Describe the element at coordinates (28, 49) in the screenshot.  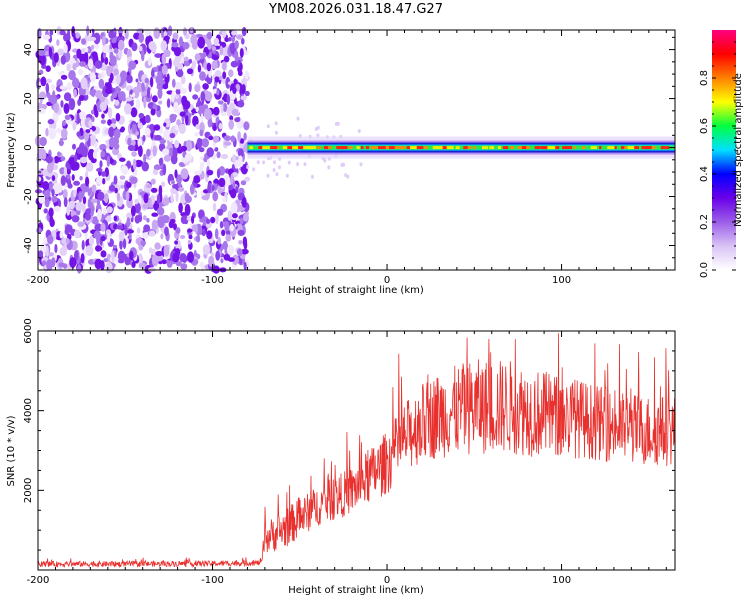
I see `y-tick-label: 40` at that location.